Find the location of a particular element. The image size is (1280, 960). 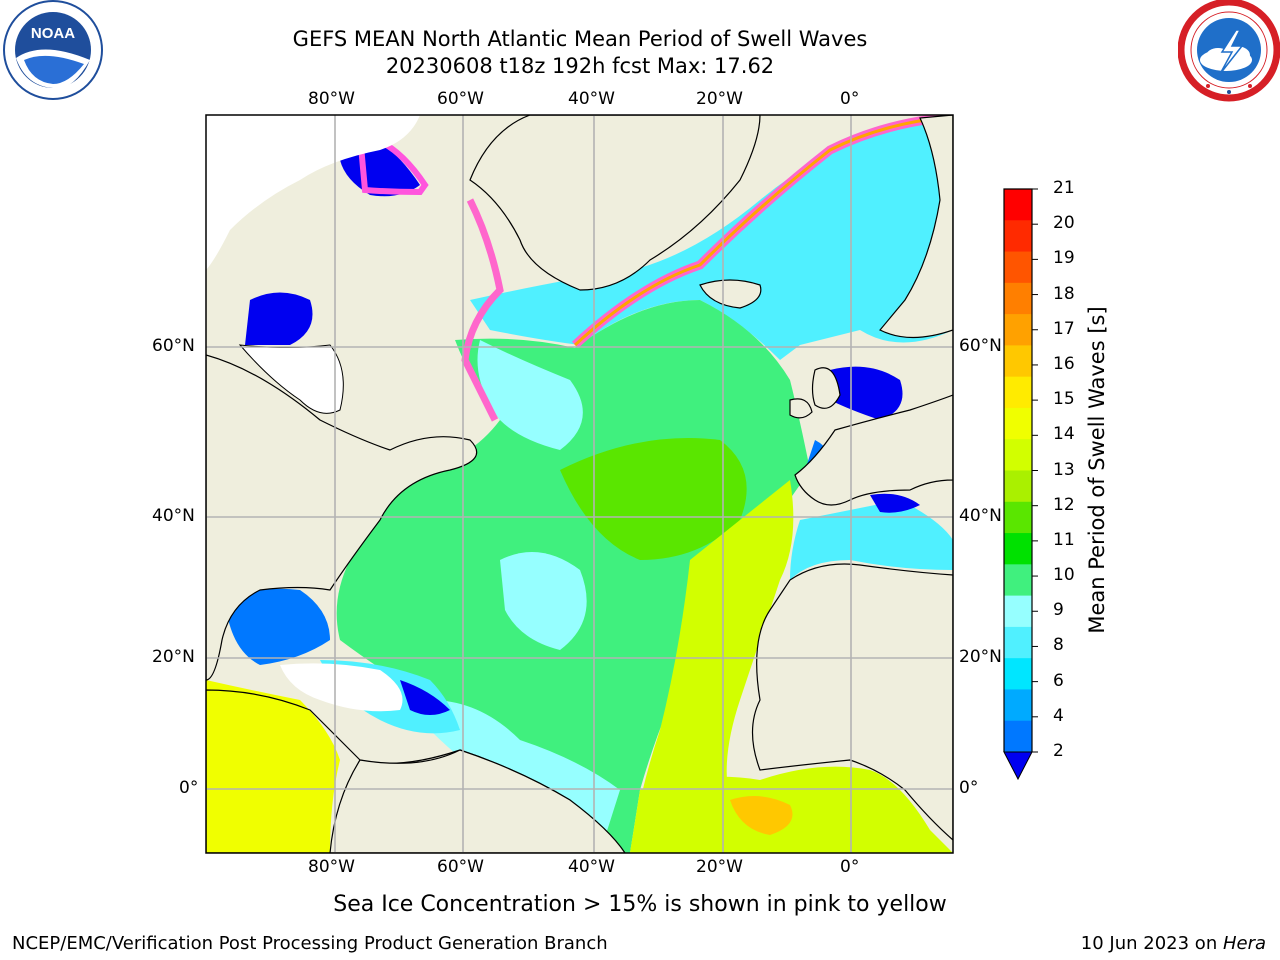

colorbar-tick-label: 14 is located at coordinates (1064, 434).